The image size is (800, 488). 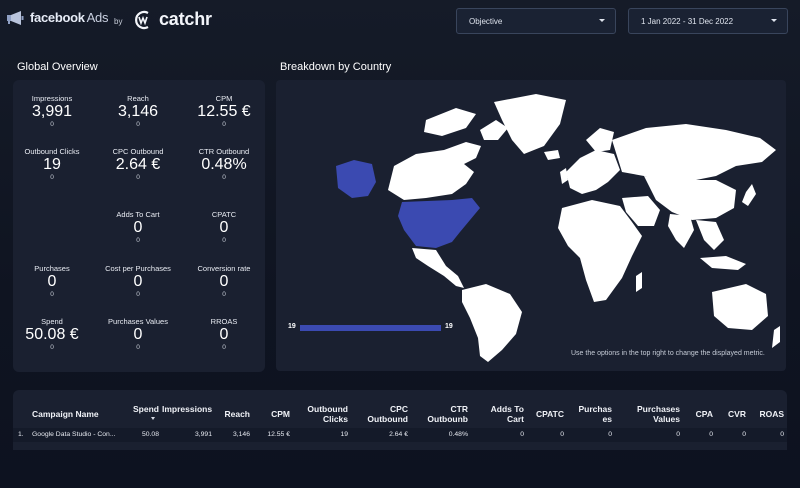 I want to click on ads-suffix-text: Ads, so click(x=97, y=17).